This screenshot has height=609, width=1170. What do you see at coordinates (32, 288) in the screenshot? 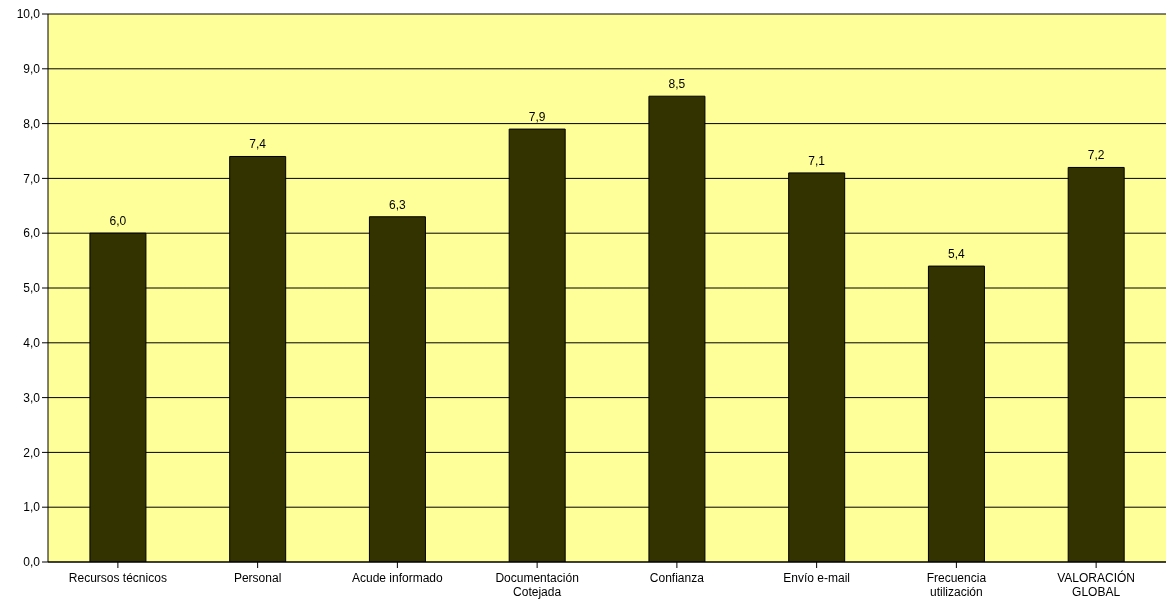
I see `y-tick-label: 5,0` at bounding box center [32, 288].